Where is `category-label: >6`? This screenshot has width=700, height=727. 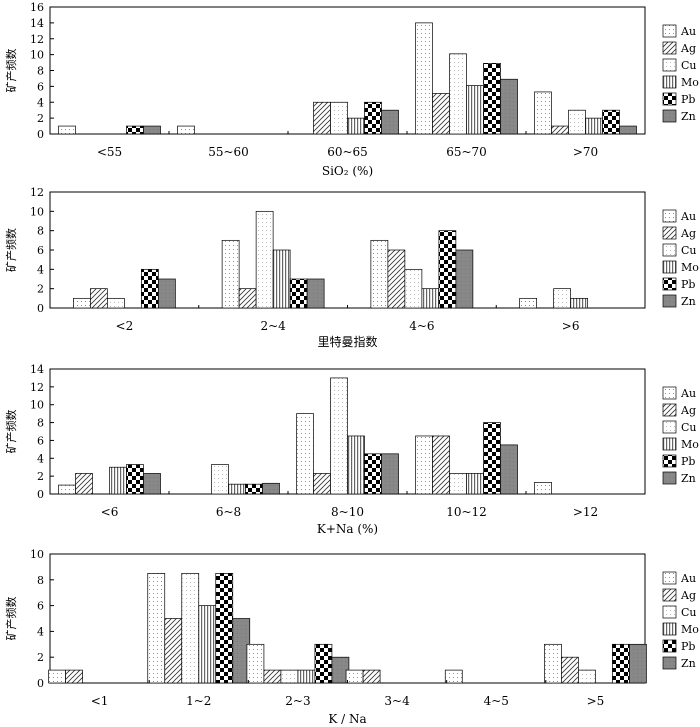 category-label: >6 is located at coordinates (571, 326).